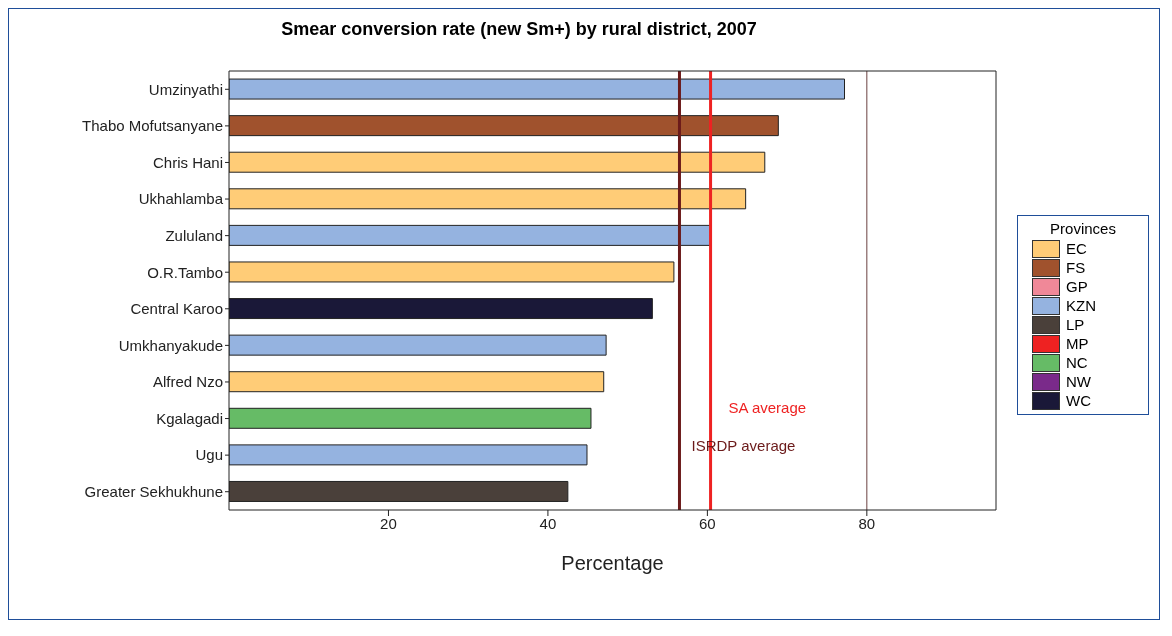 This screenshot has height=636, width=1172. I want to click on legend-label: GP, so click(1077, 286).